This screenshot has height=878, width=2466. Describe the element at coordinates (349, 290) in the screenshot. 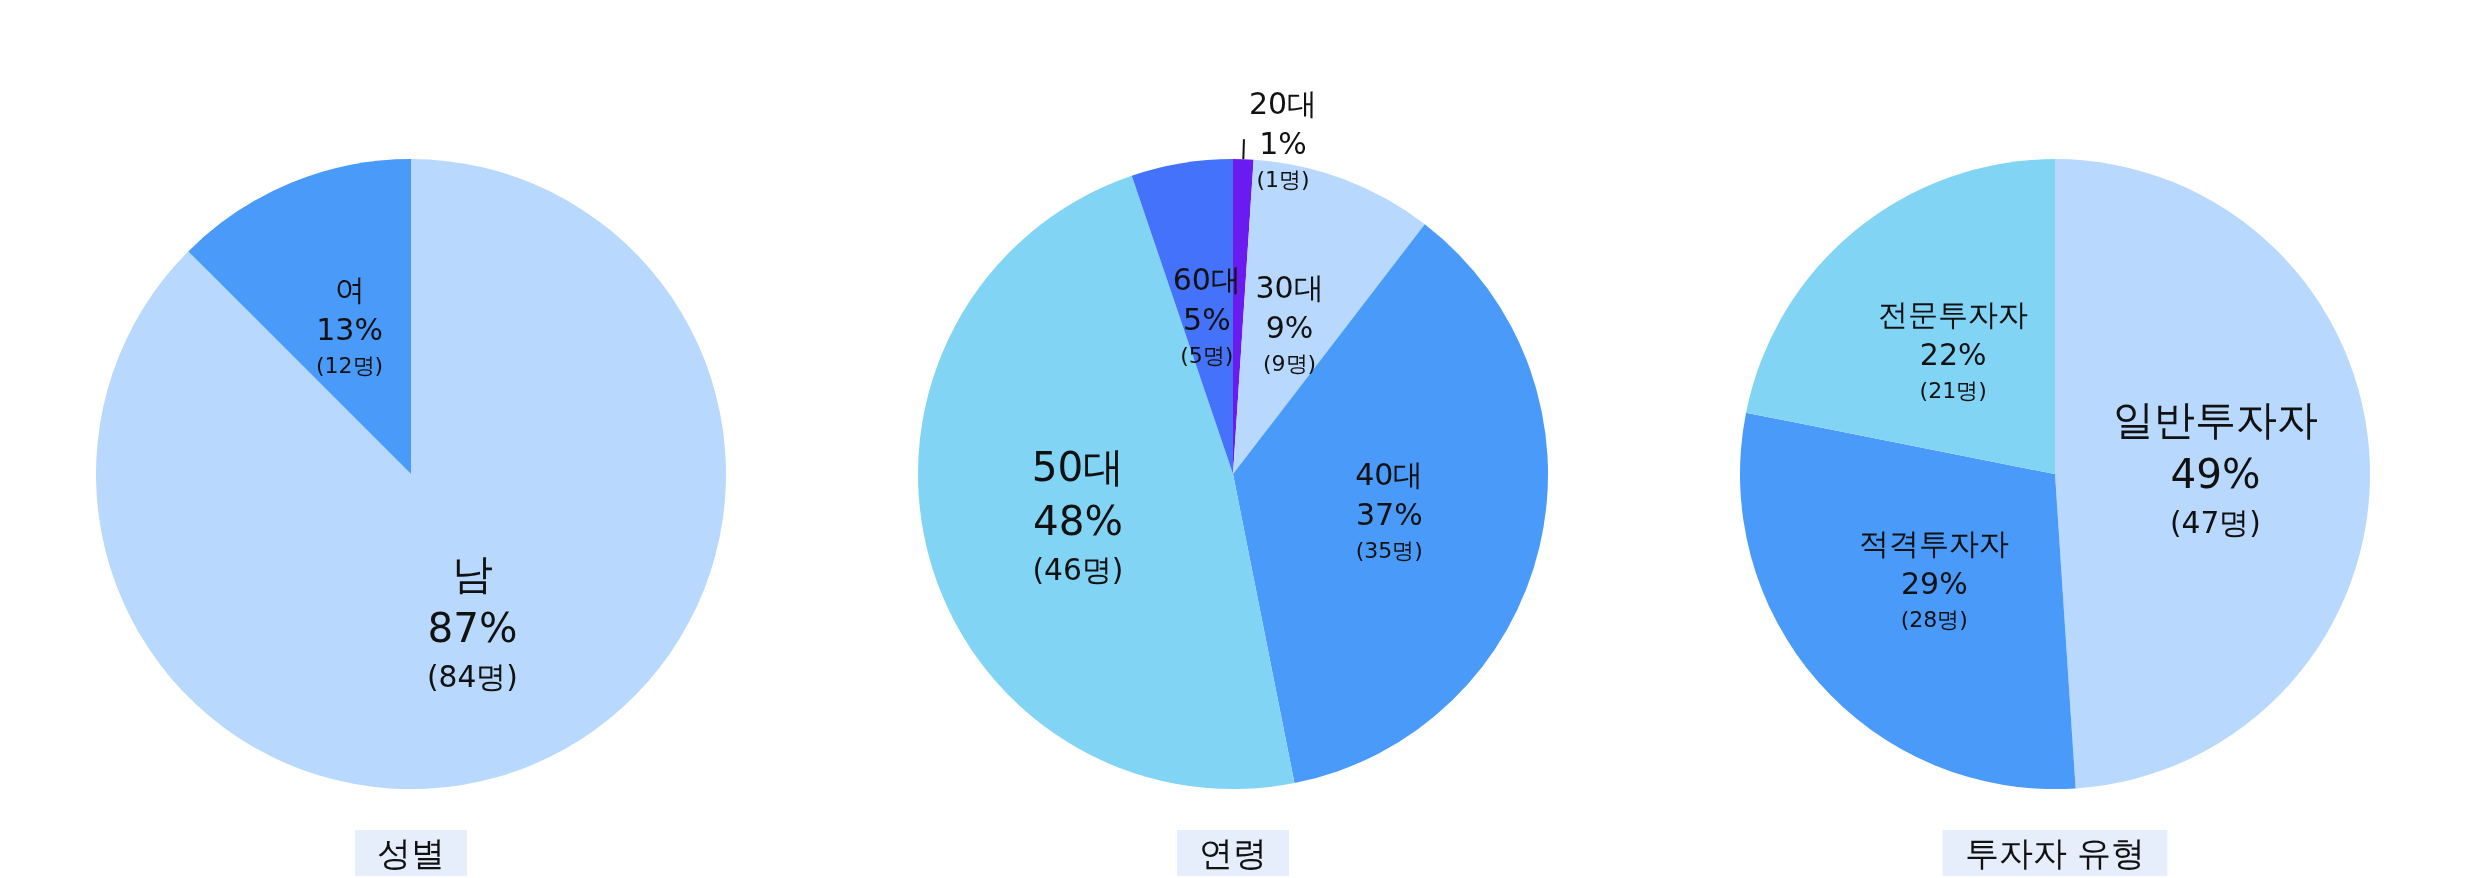

I see `slice-label: 여` at that location.